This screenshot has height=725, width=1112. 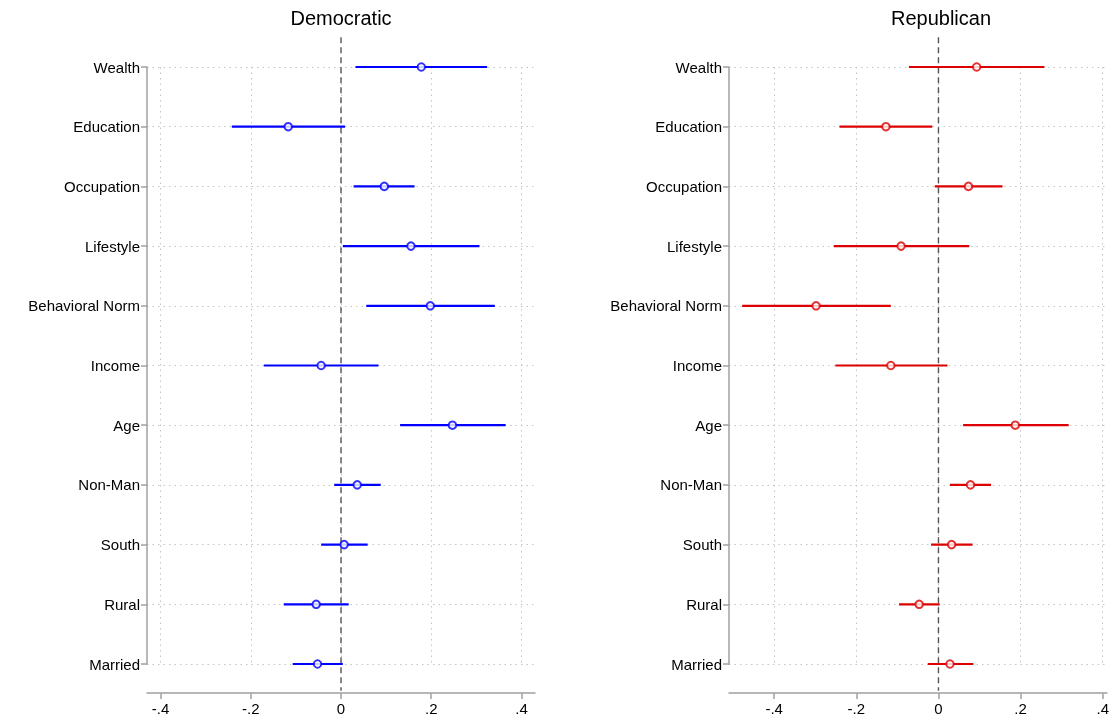 I want to click on chart-title: Republican, so click(x=941, y=18).